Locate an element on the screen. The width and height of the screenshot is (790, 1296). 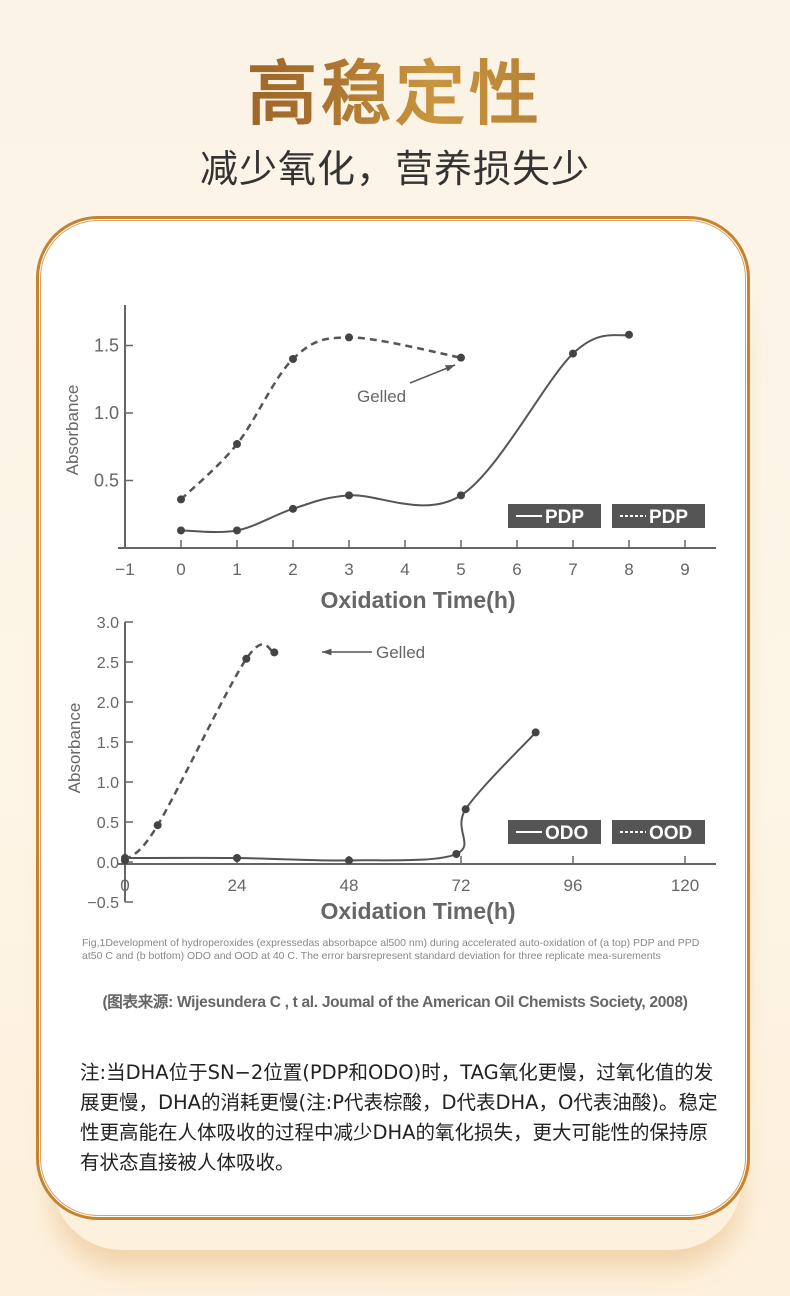
x-tick-label: 3 is located at coordinates (348, 569).